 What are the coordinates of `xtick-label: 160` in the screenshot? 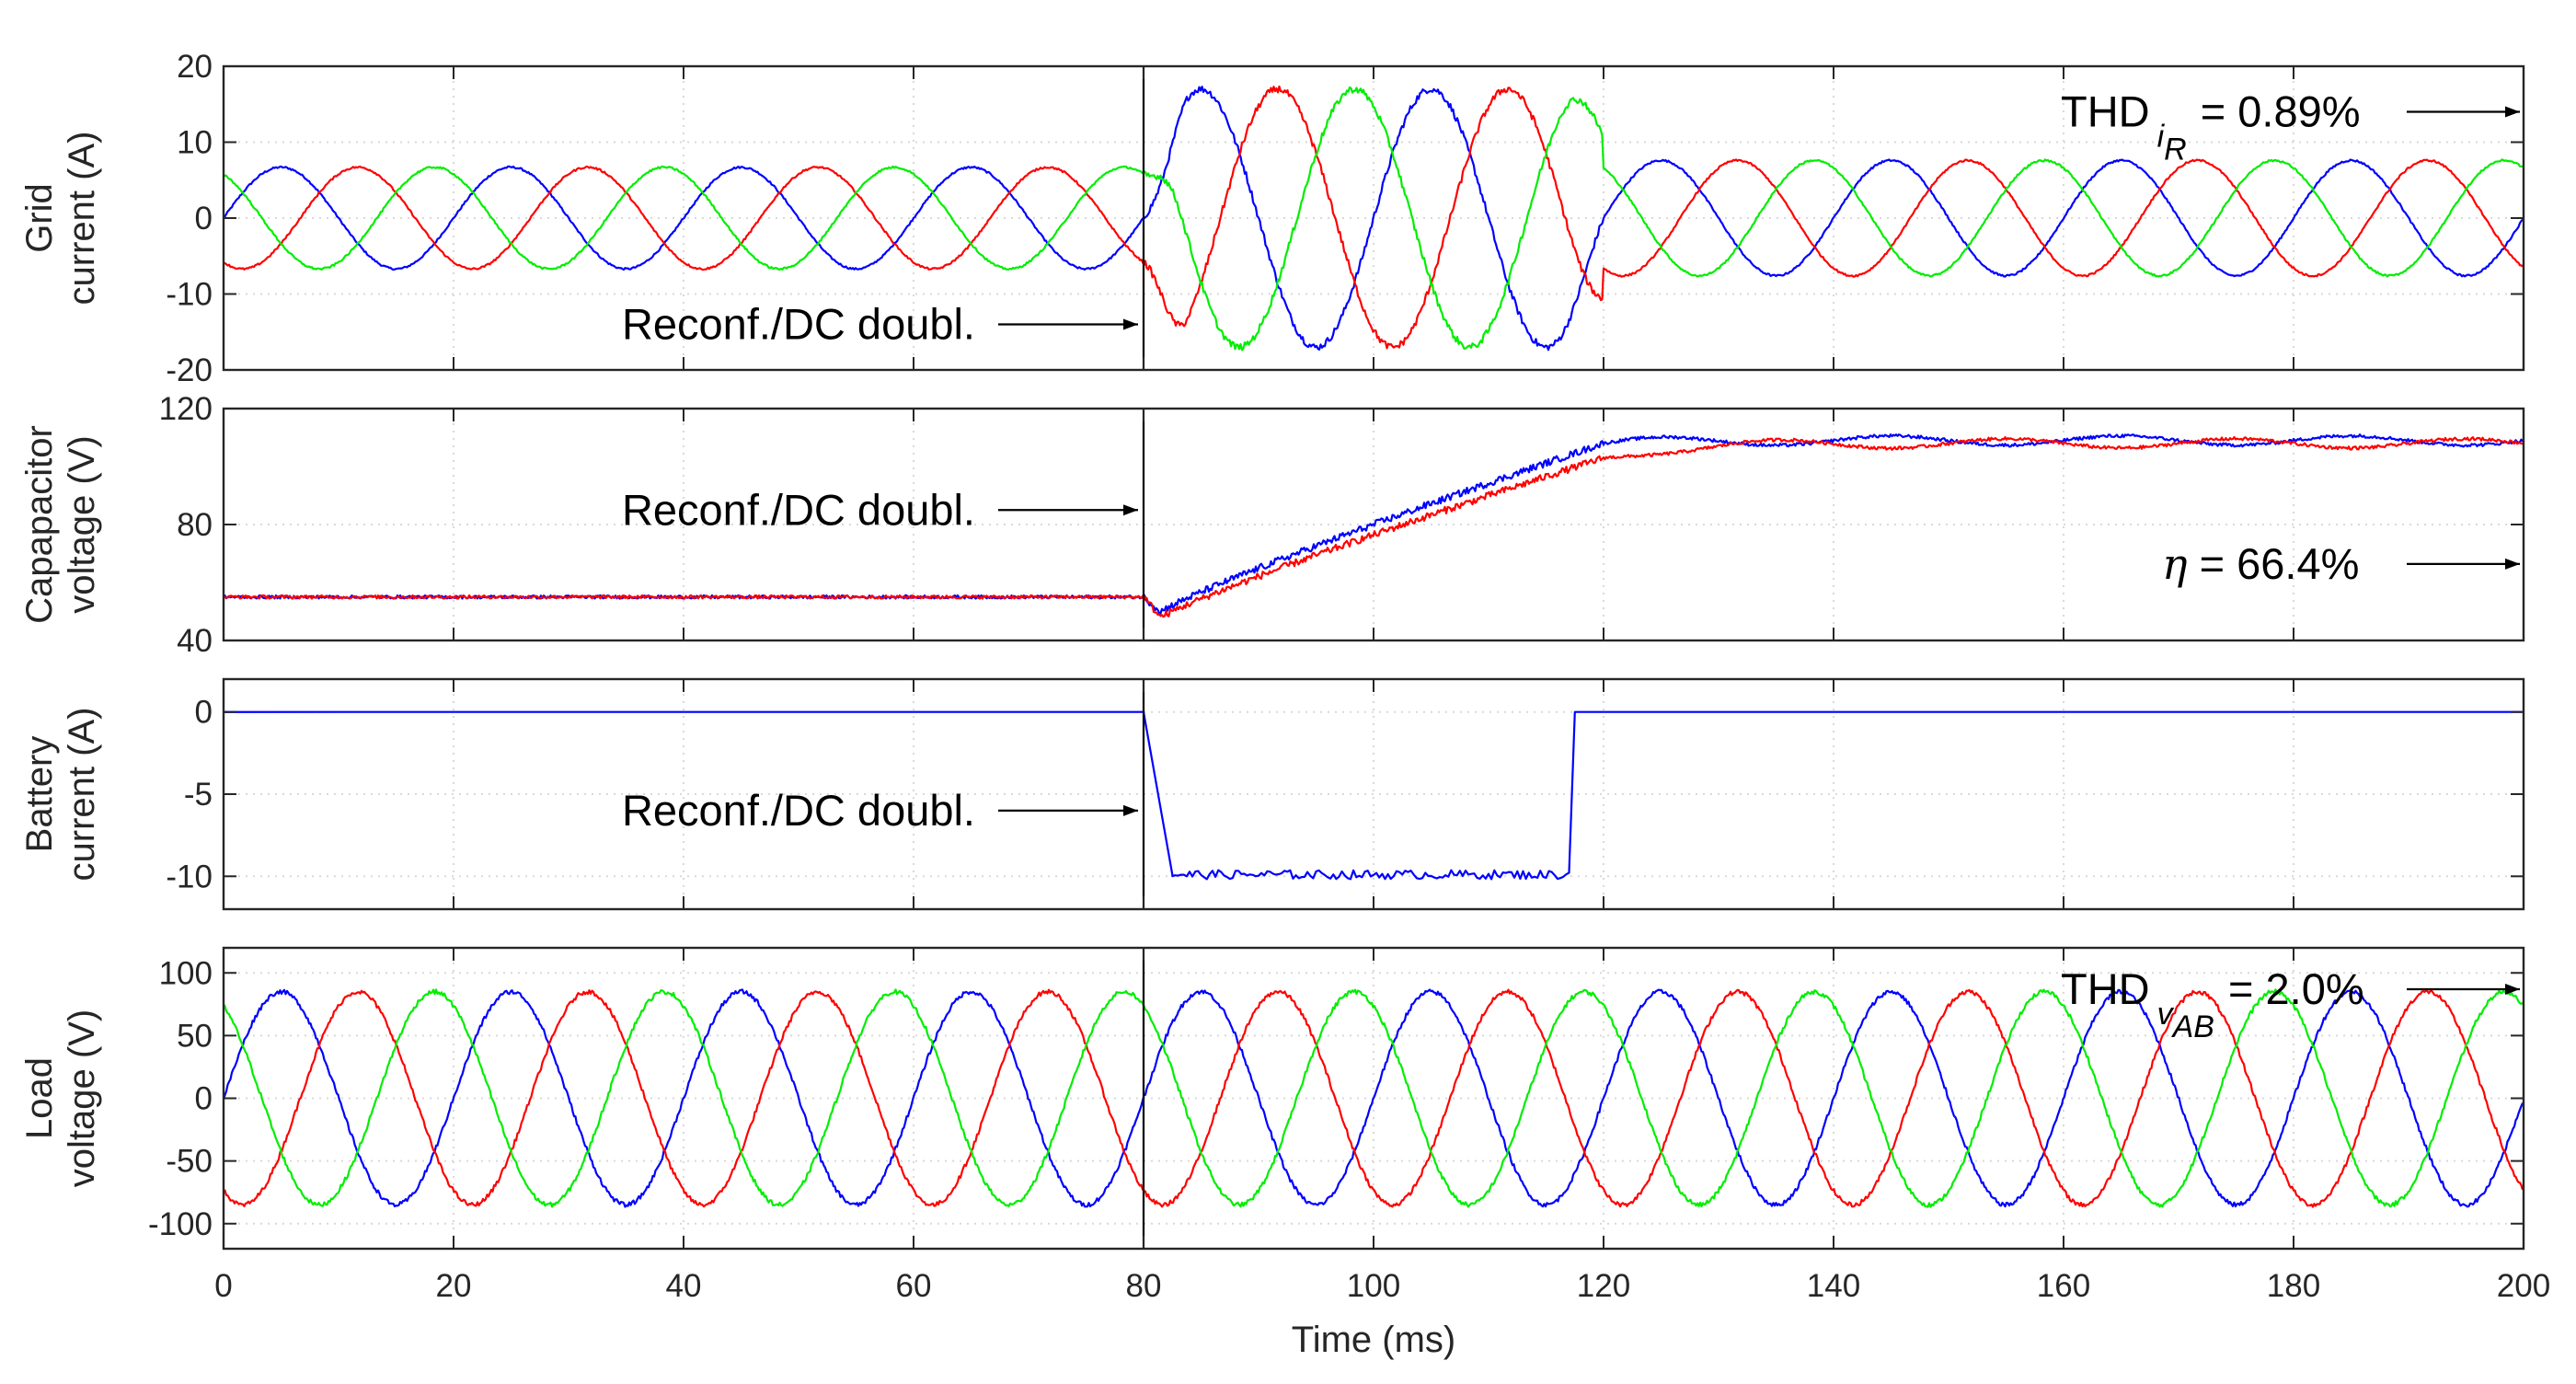 It's located at (2063, 1286).